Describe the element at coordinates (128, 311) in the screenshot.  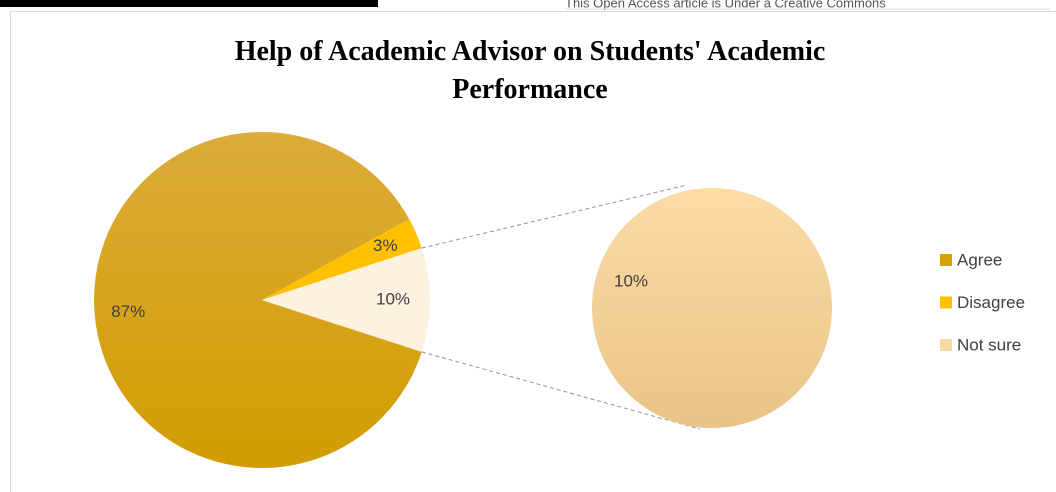
I see `data-label: 87%` at that location.